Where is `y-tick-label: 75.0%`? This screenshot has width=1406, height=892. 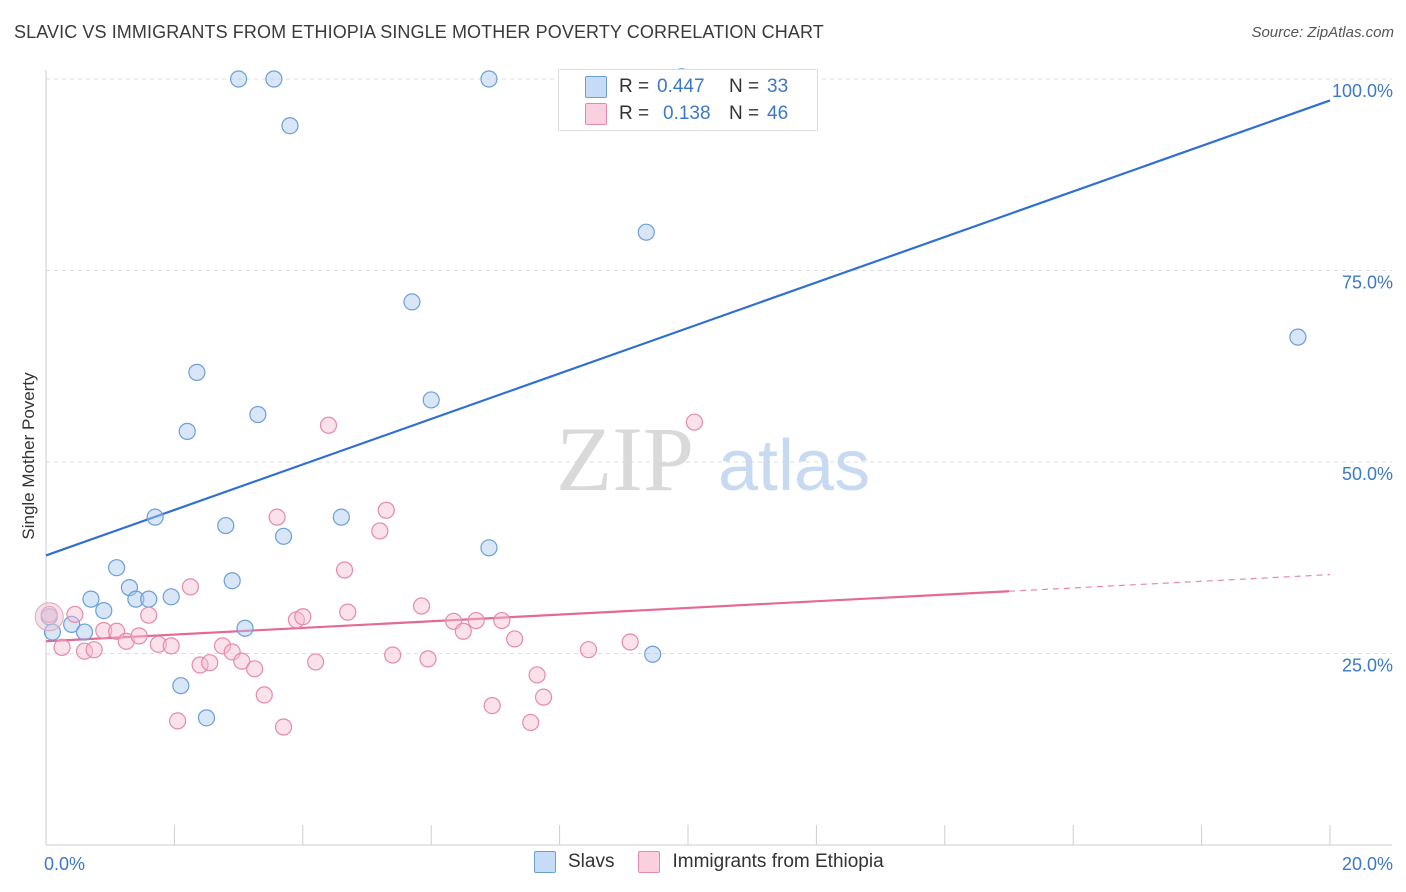 y-tick-label: 75.0% is located at coordinates (1367, 283).